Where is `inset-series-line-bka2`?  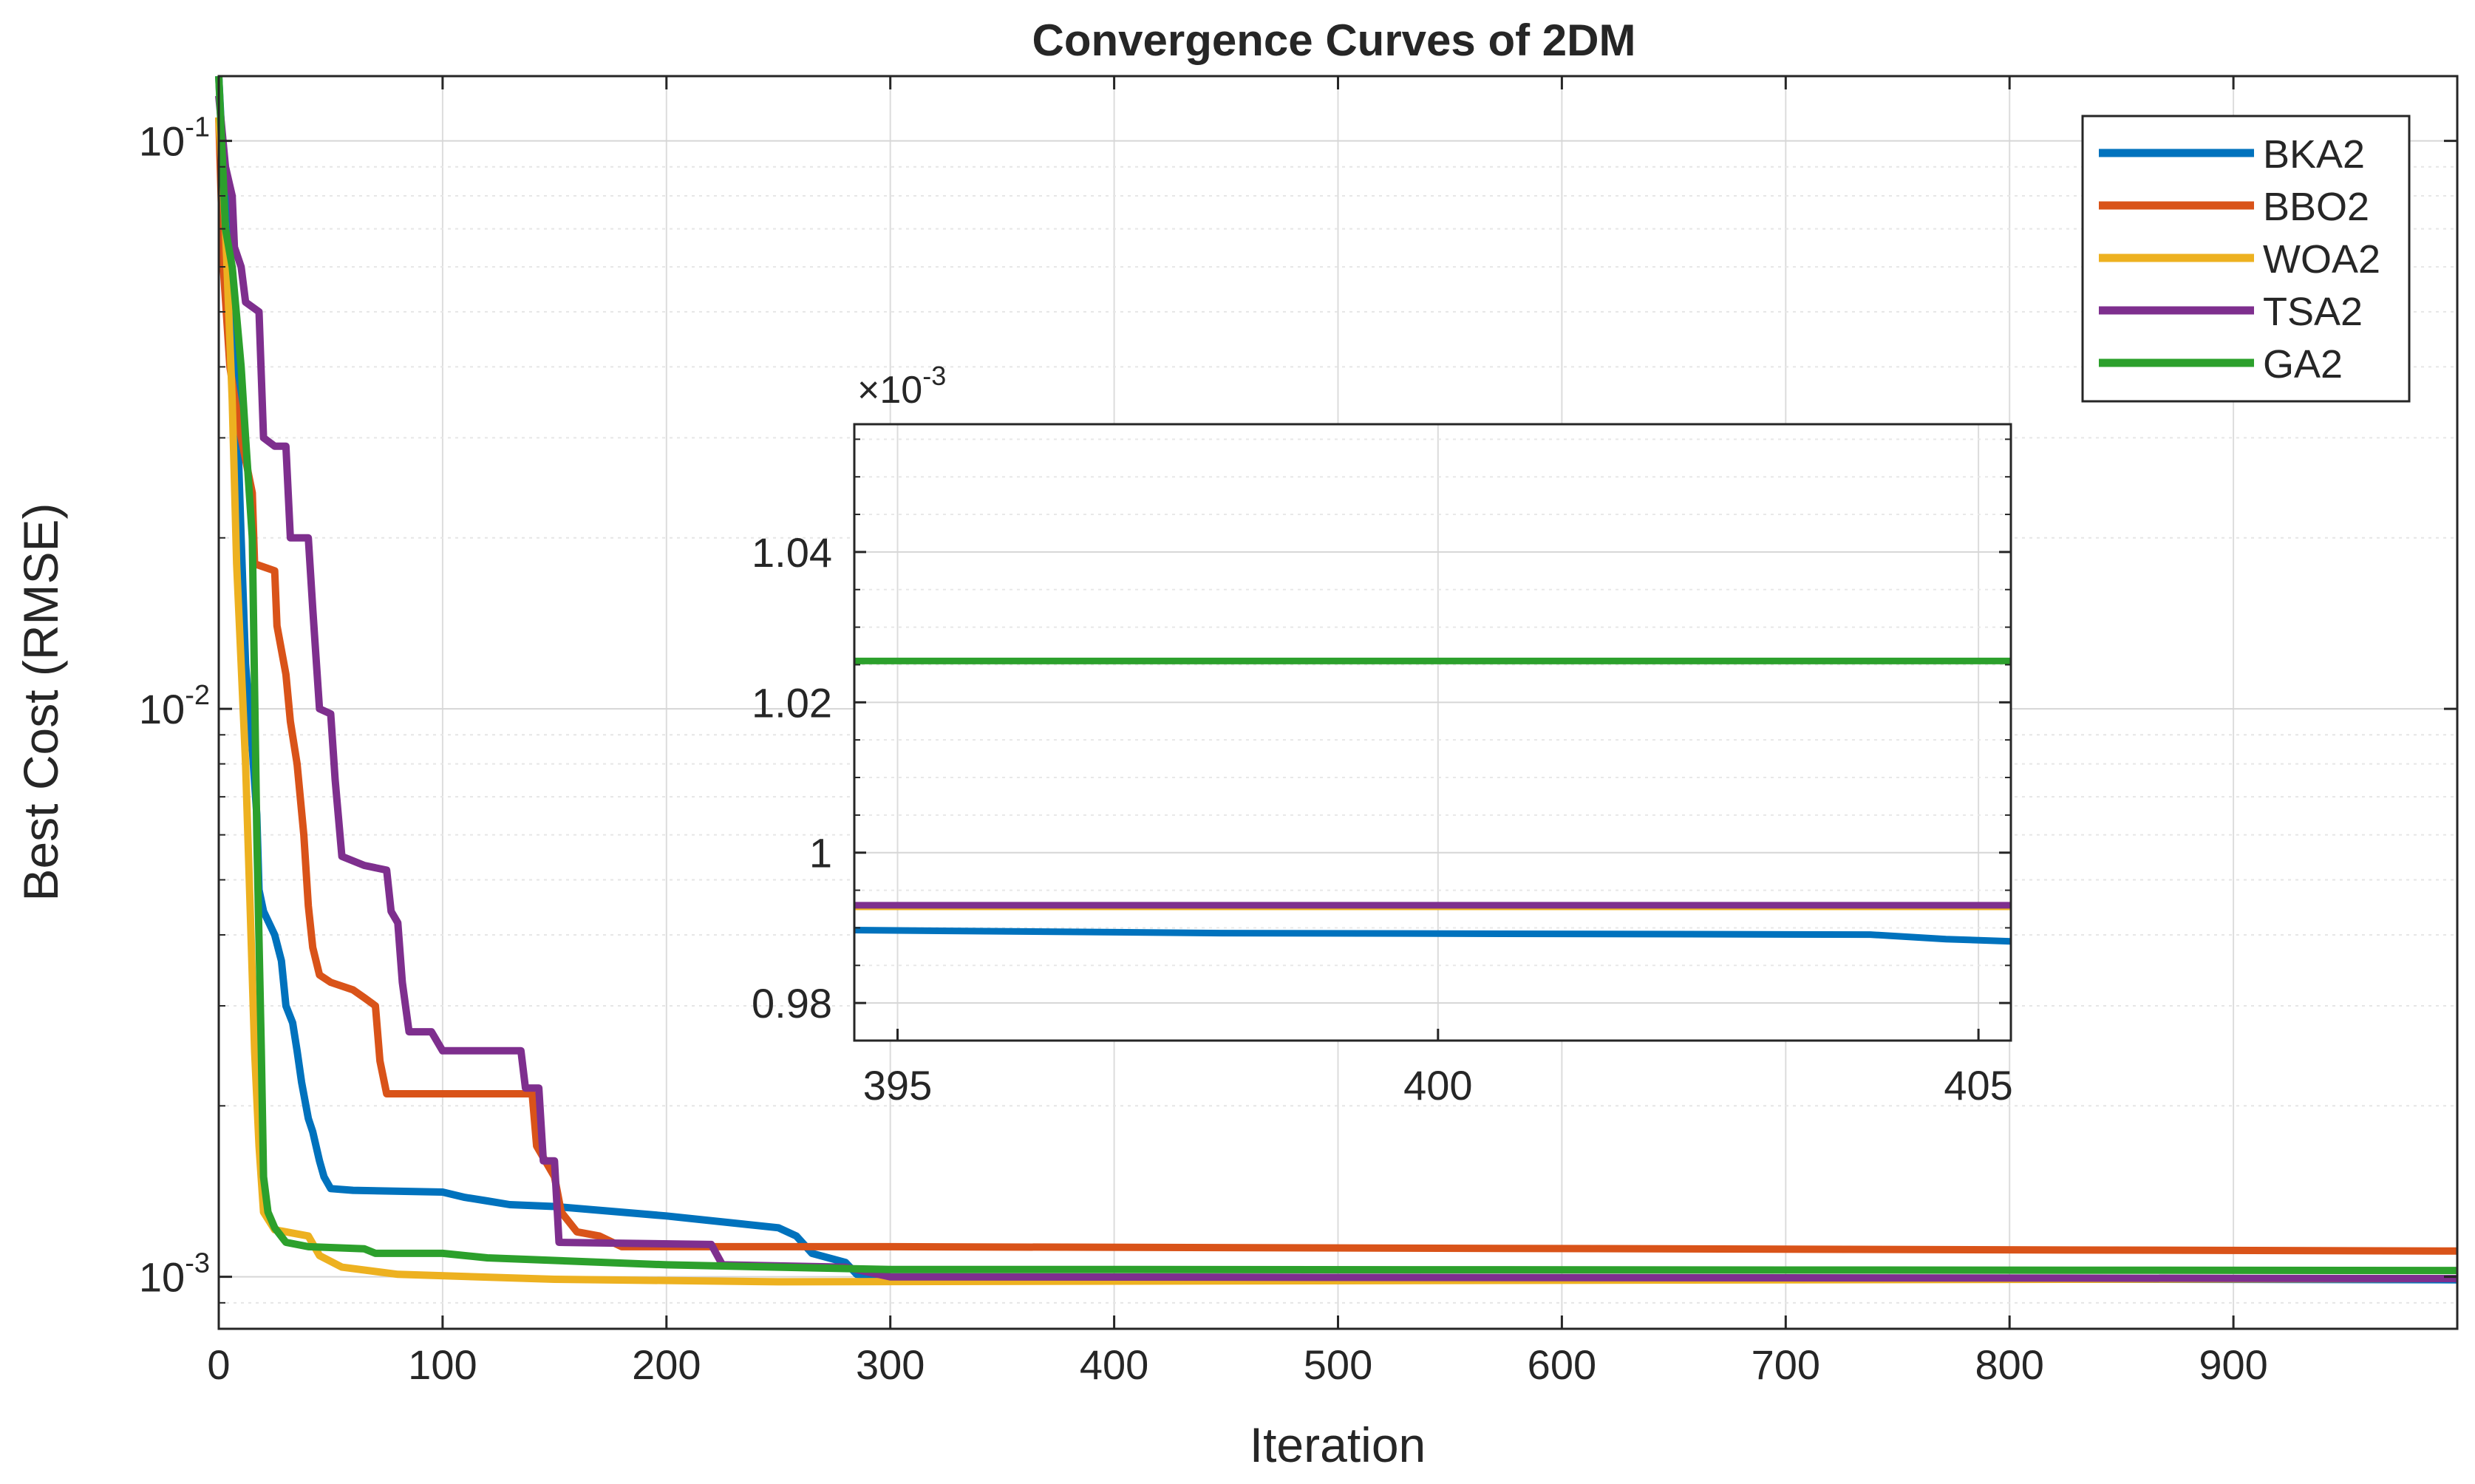 inset-series-line-bka2 is located at coordinates (1433, 936).